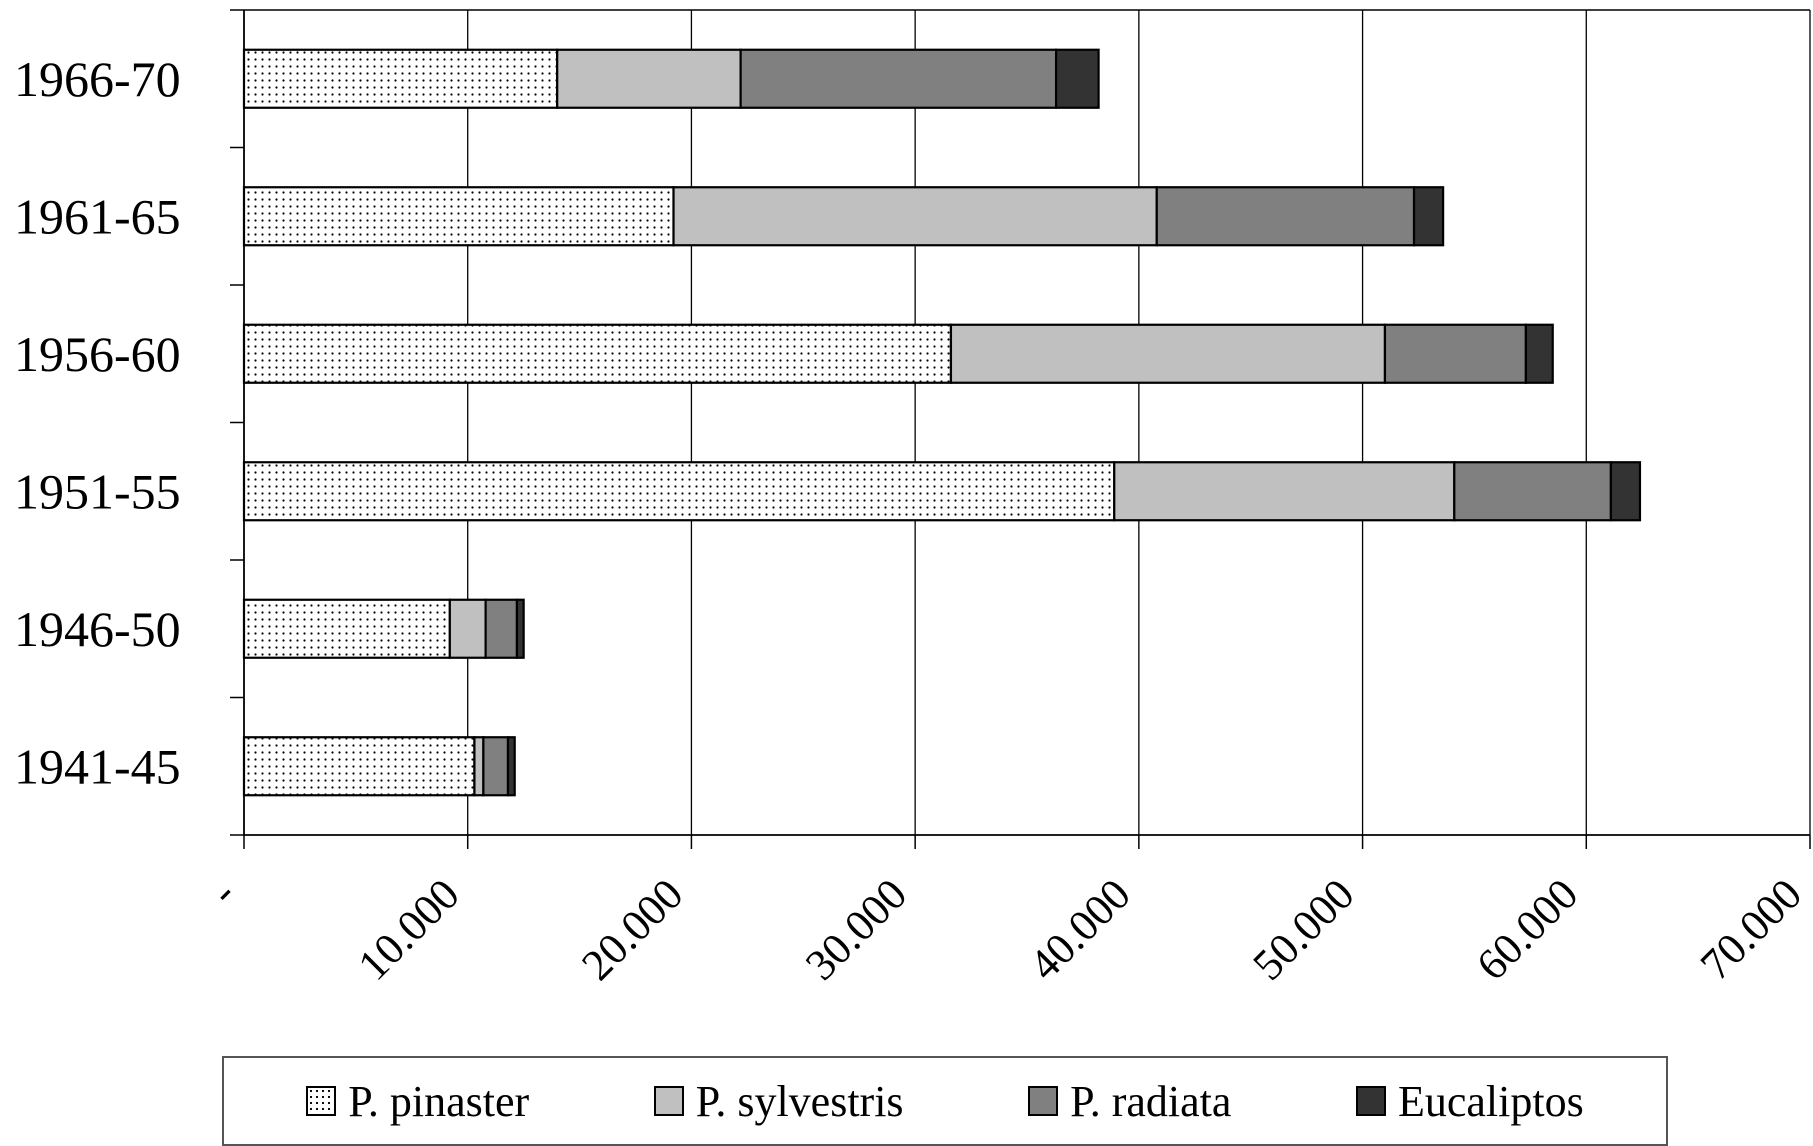 The width and height of the screenshot is (1813, 1146). I want to click on legend-item: Eucaliptos, so click(1469, 1101).